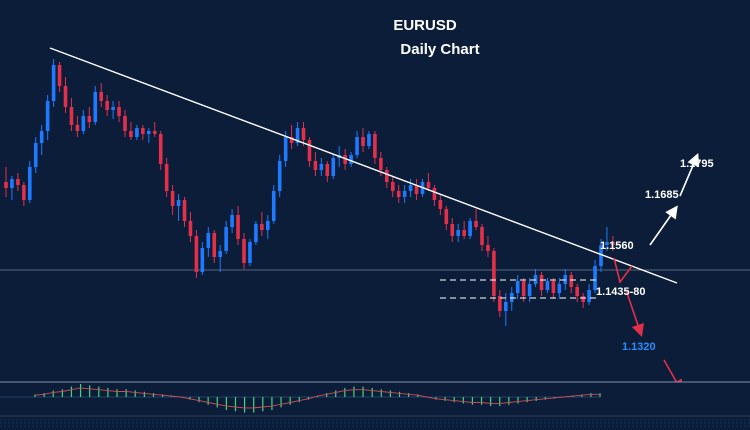  What do you see at coordinates (425, 25) in the screenshot?
I see `chart-title: EURUSD` at bounding box center [425, 25].